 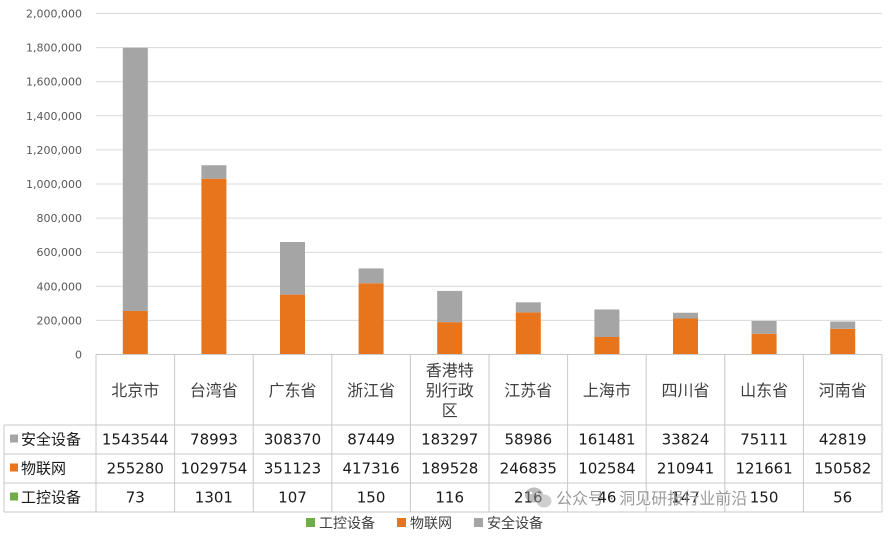 I want to click on data-cell: 33824, so click(x=686, y=440).